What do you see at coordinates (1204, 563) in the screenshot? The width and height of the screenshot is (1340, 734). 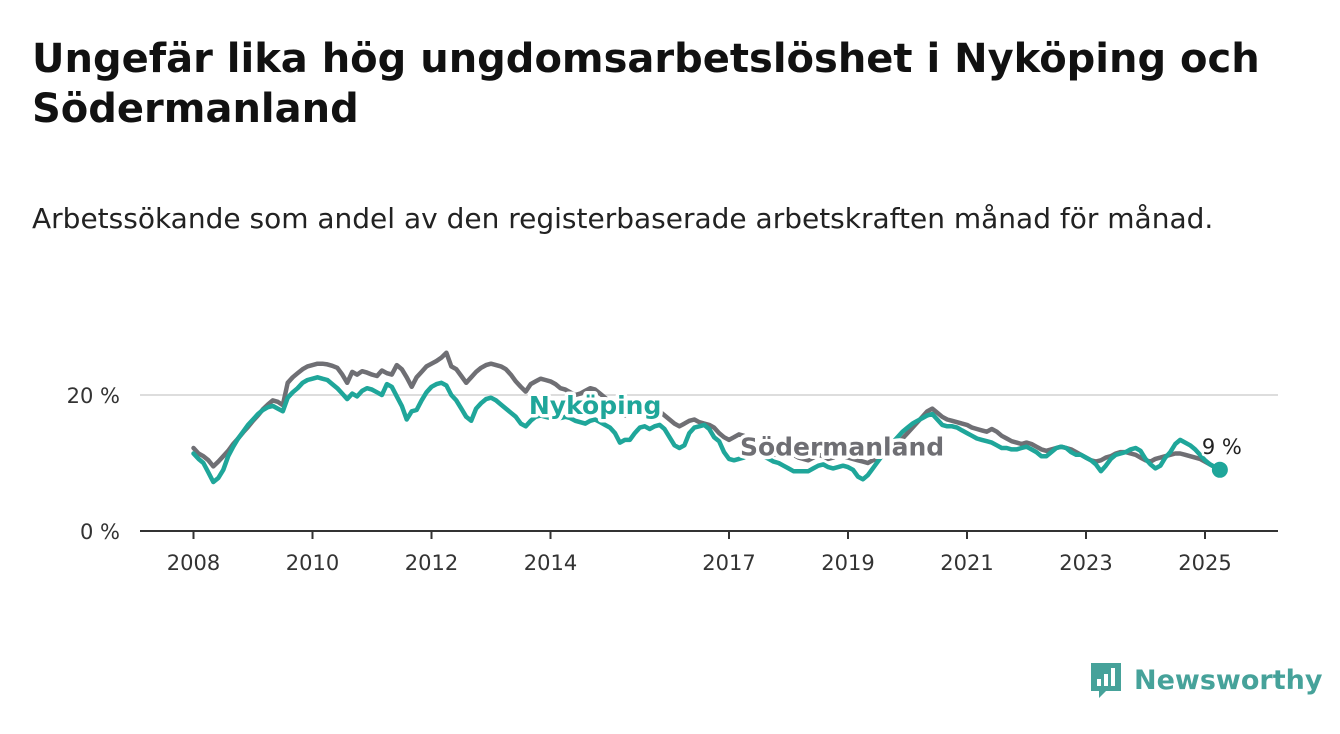 I see `x-tick-label: 2025` at bounding box center [1204, 563].